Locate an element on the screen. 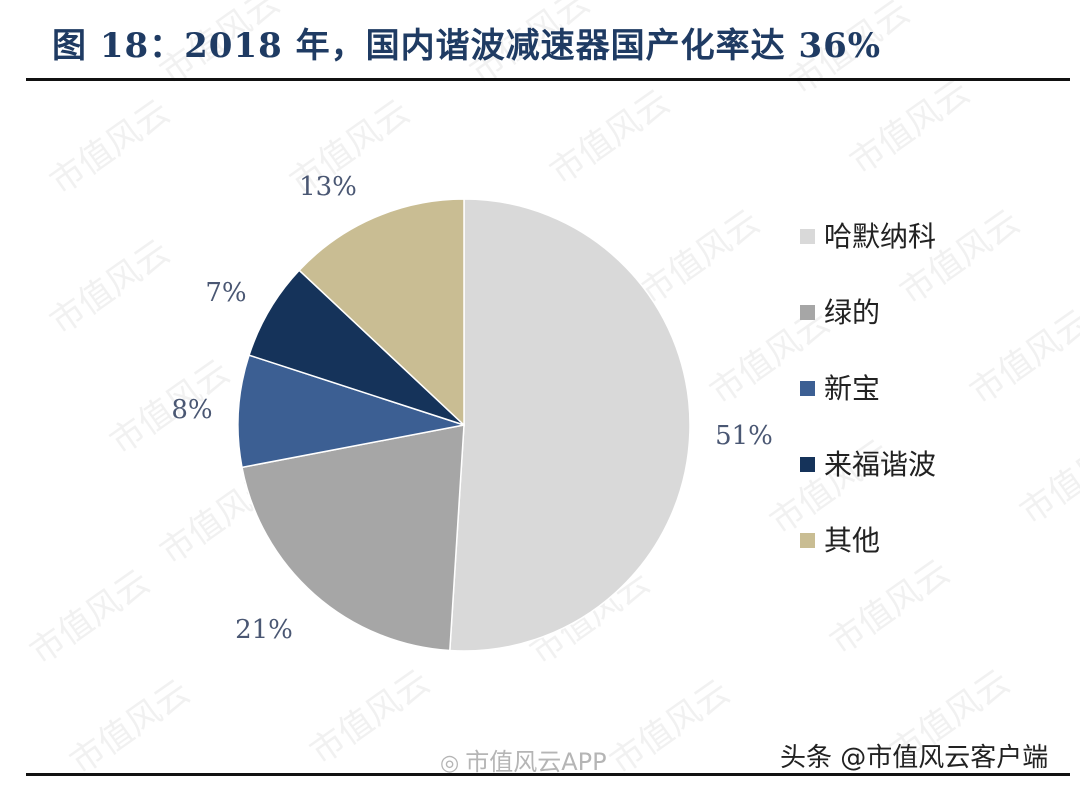 The image size is (1080, 789). legend-label-4: 其他 is located at coordinates (852, 540).